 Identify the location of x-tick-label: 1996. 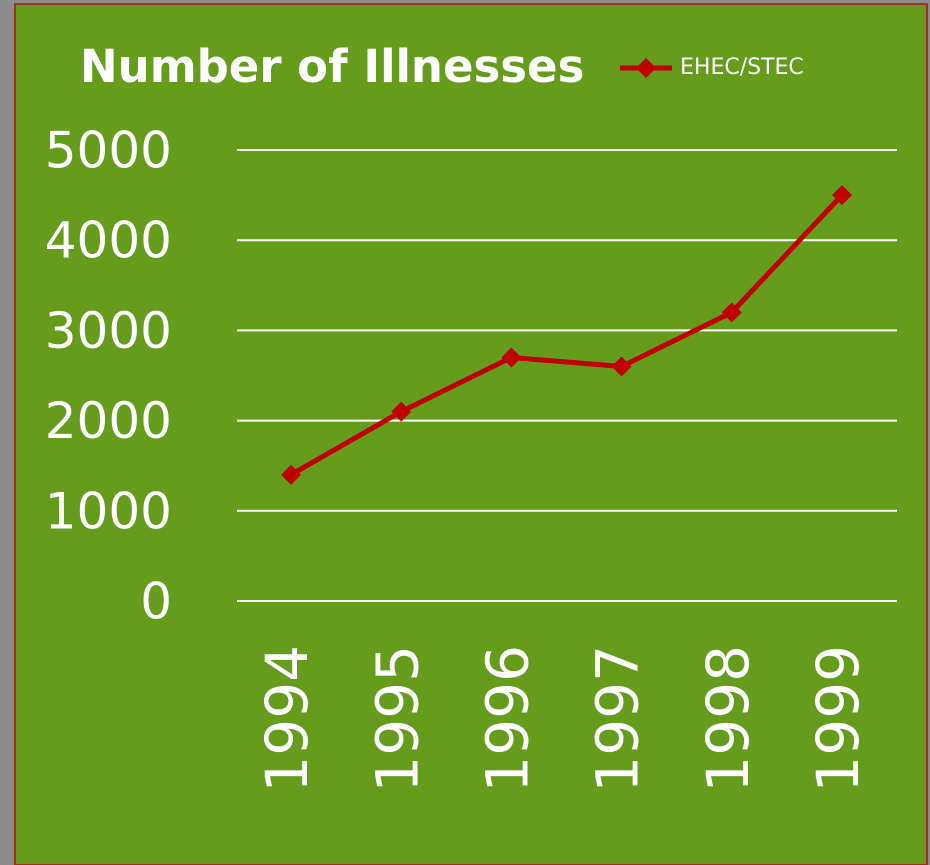
(508, 719).